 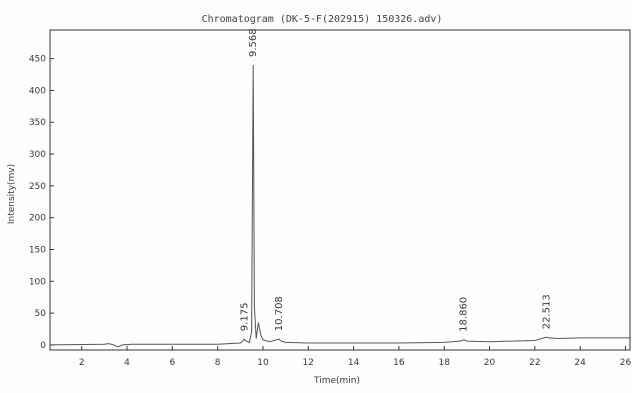 I want to click on x-tick-label: 16, so click(x=399, y=363).